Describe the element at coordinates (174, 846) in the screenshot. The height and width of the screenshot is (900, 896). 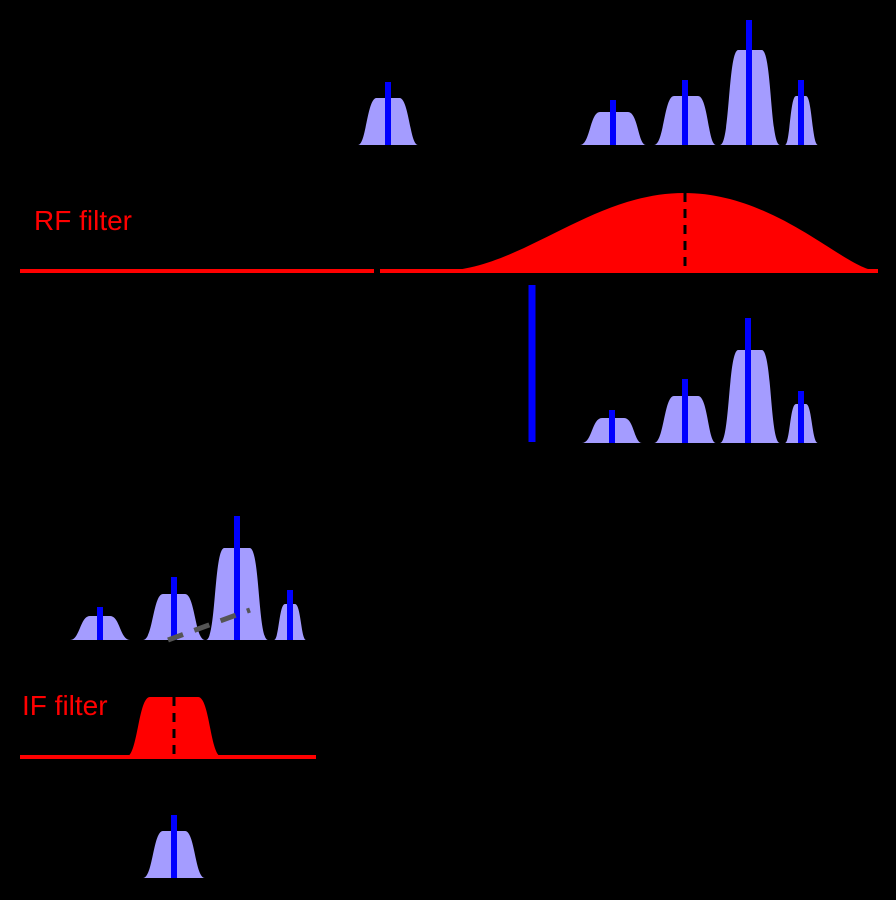
I see `output-signal` at that location.